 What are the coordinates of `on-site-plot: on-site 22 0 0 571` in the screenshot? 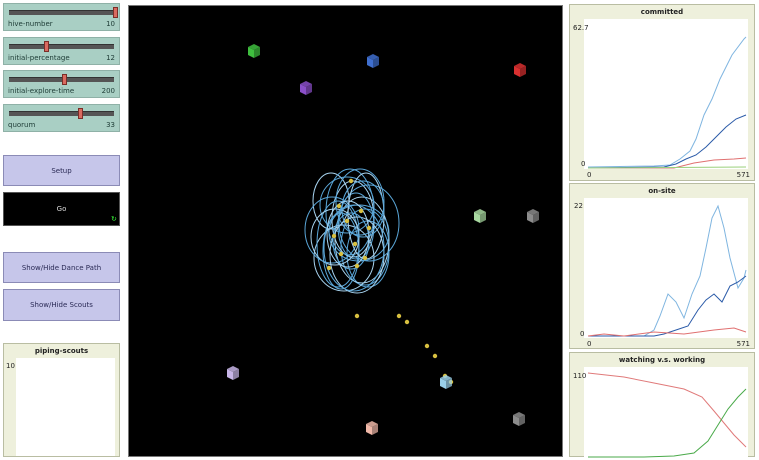 It's located at (662, 266).